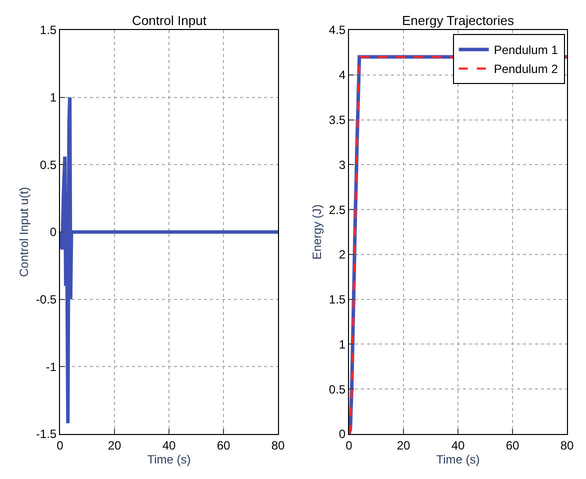  What do you see at coordinates (337, 119) in the screenshot?
I see `y-tick-label: 3.5` at bounding box center [337, 119].